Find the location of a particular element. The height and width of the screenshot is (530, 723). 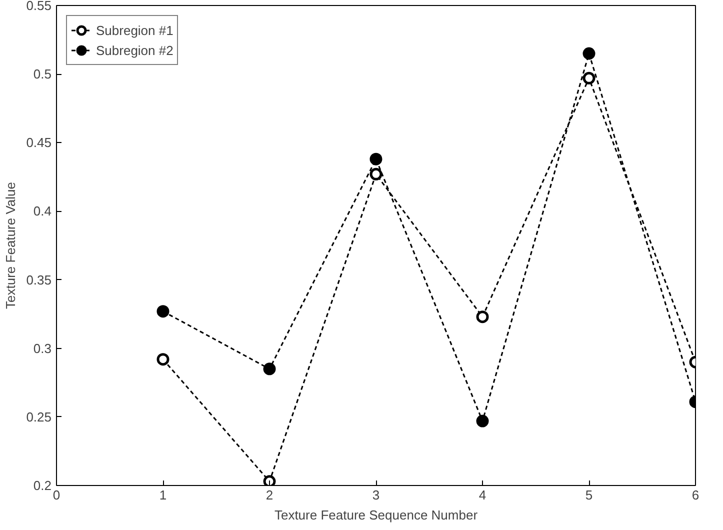

y-tick-label: 0.25 is located at coordinates (39, 416).